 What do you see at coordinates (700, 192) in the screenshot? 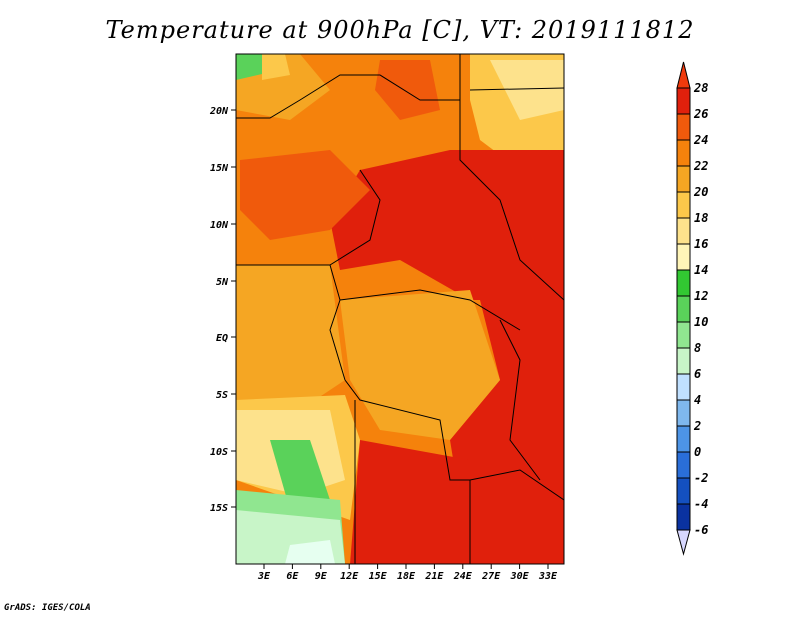
I see `colorbar-label: 20` at bounding box center [700, 192].